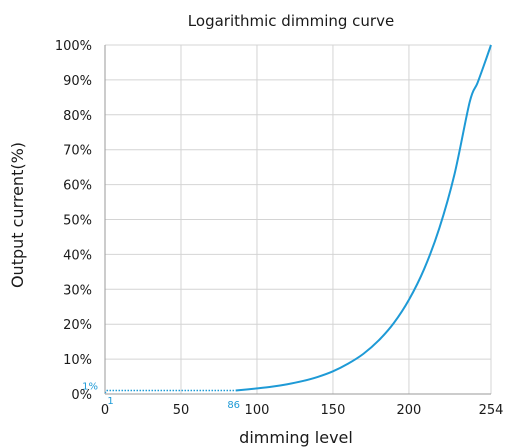 This screenshot has height=448, width=506. What do you see at coordinates (333, 410) in the screenshot?
I see `x-tick-label-3: 150` at bounding box center [333, 410].